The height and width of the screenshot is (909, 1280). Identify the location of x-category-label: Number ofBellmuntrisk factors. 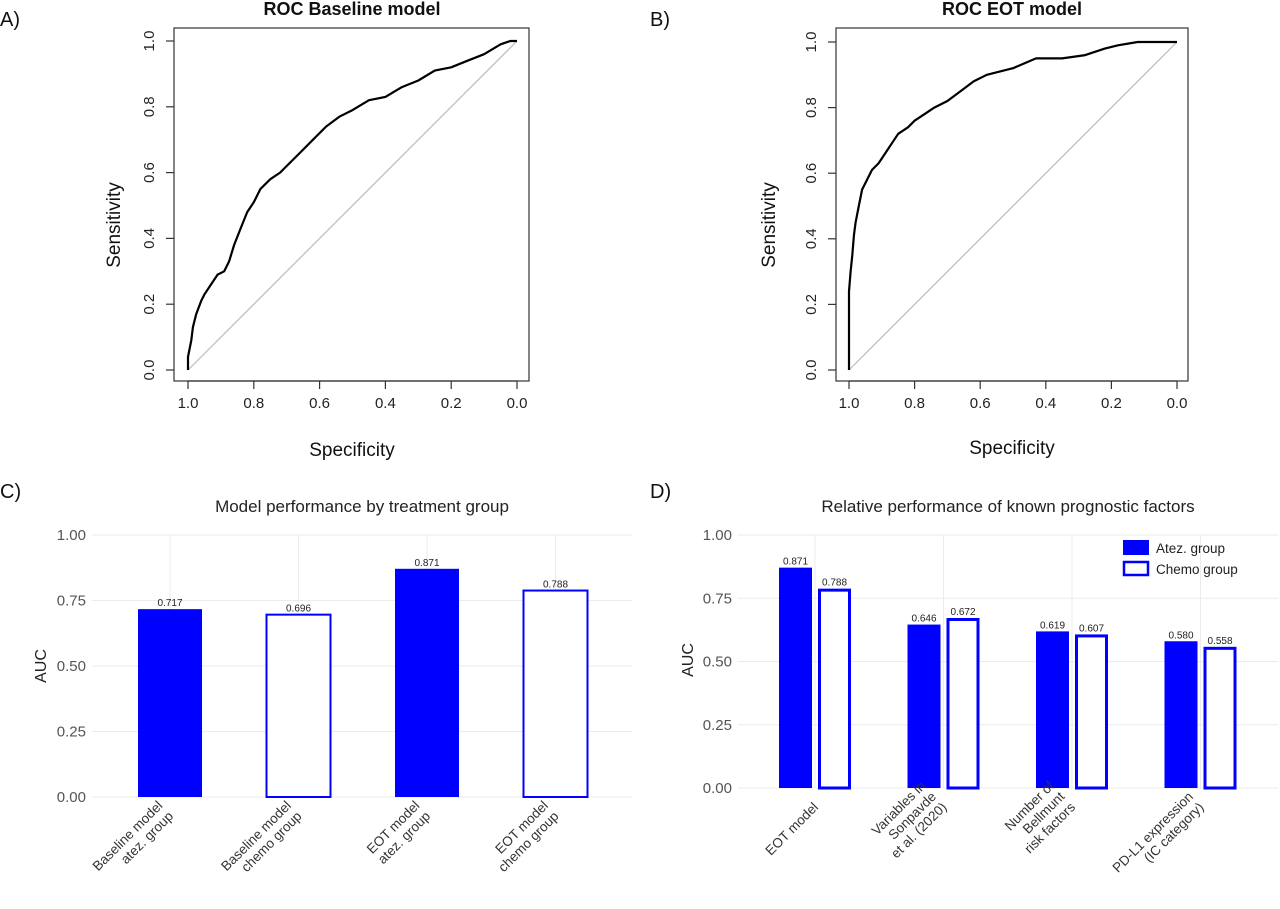
(1039, 817).